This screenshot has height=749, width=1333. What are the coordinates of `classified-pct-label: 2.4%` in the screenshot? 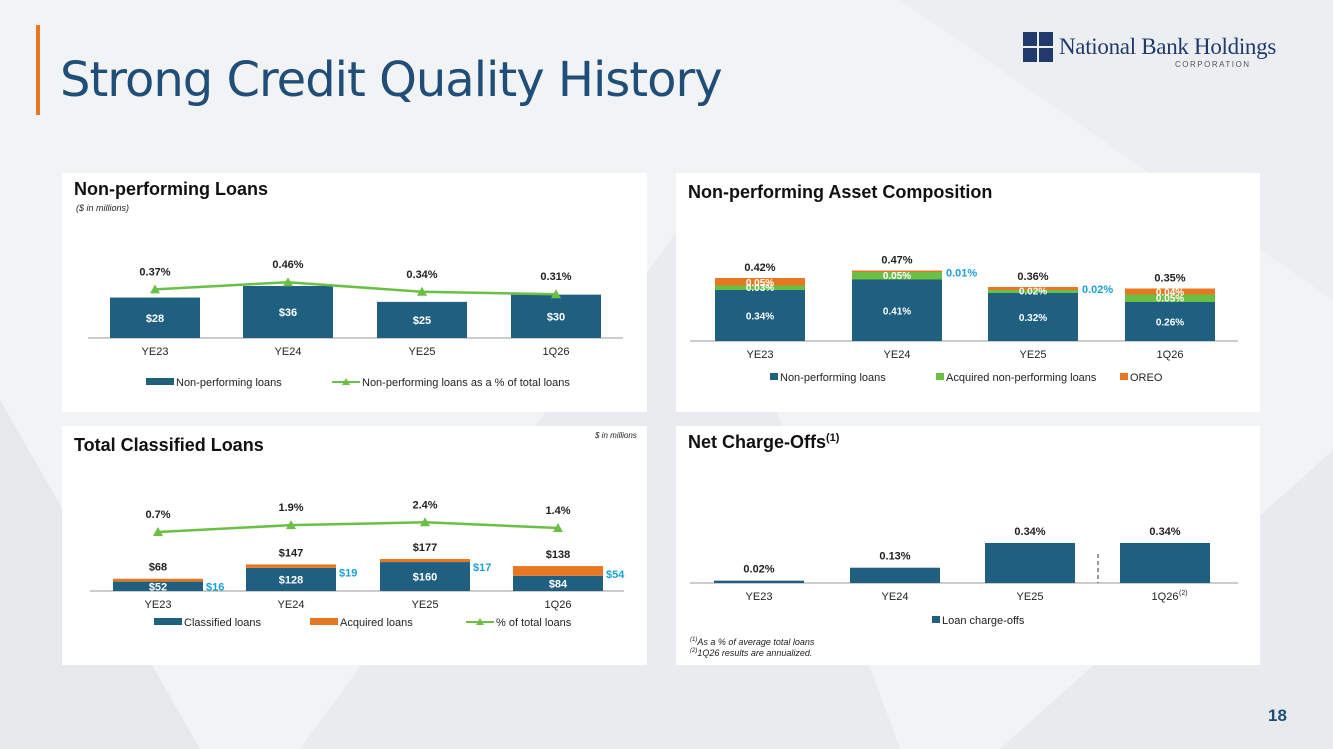 It's located at (424, 505).